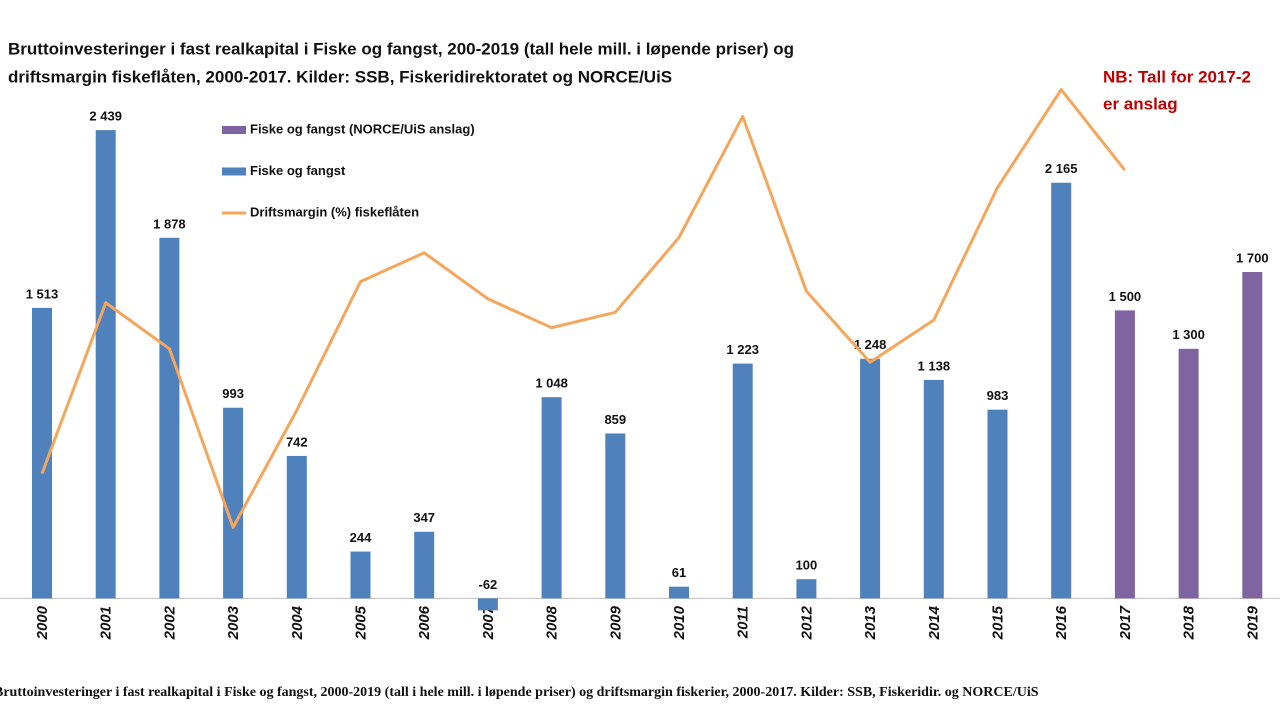 This screenshot has height=720, width=1280. I want to click on value-label: 1 048, so click(551, 383).